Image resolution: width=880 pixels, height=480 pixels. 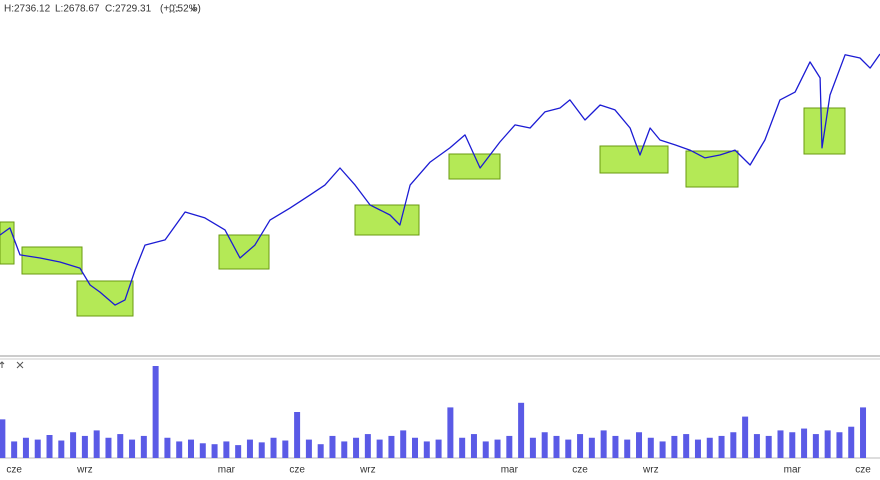 What do you see at coordinates (77, 9) in the screenshot?
I see `low-label: L:2678.67` at bounding box center [77, 9].